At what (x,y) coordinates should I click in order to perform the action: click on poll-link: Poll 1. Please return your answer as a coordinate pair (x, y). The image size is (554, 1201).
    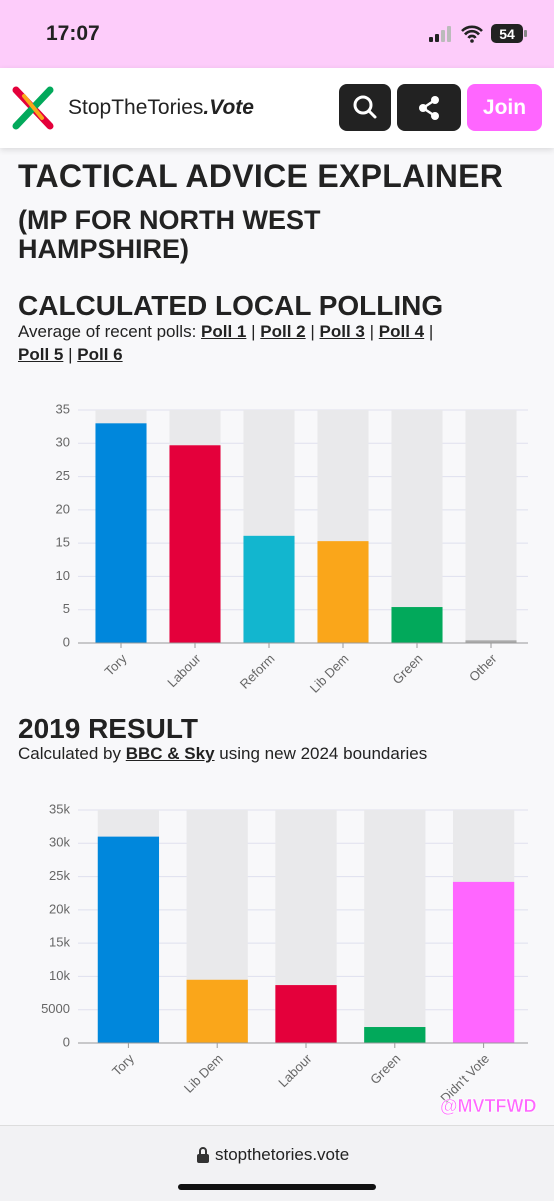
    Looking at the image, I should click on (224, 331).